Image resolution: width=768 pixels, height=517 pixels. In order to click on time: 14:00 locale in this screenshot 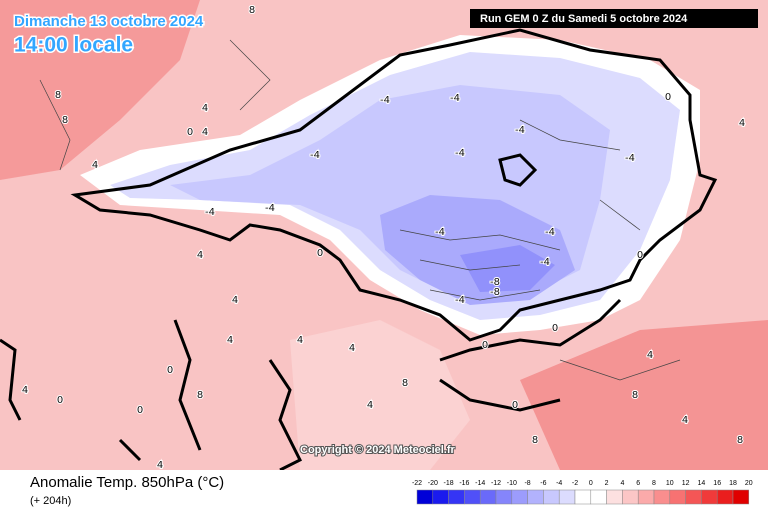, I will do `click(73, 45)`.